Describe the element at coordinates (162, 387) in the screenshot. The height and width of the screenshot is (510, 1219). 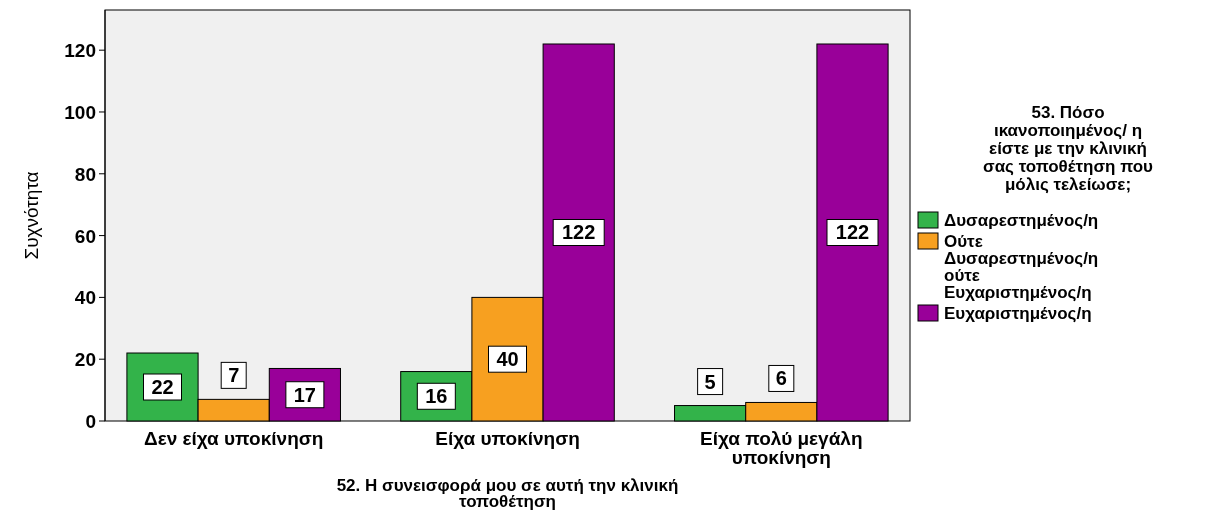
I see `data-label: 22` at that location.